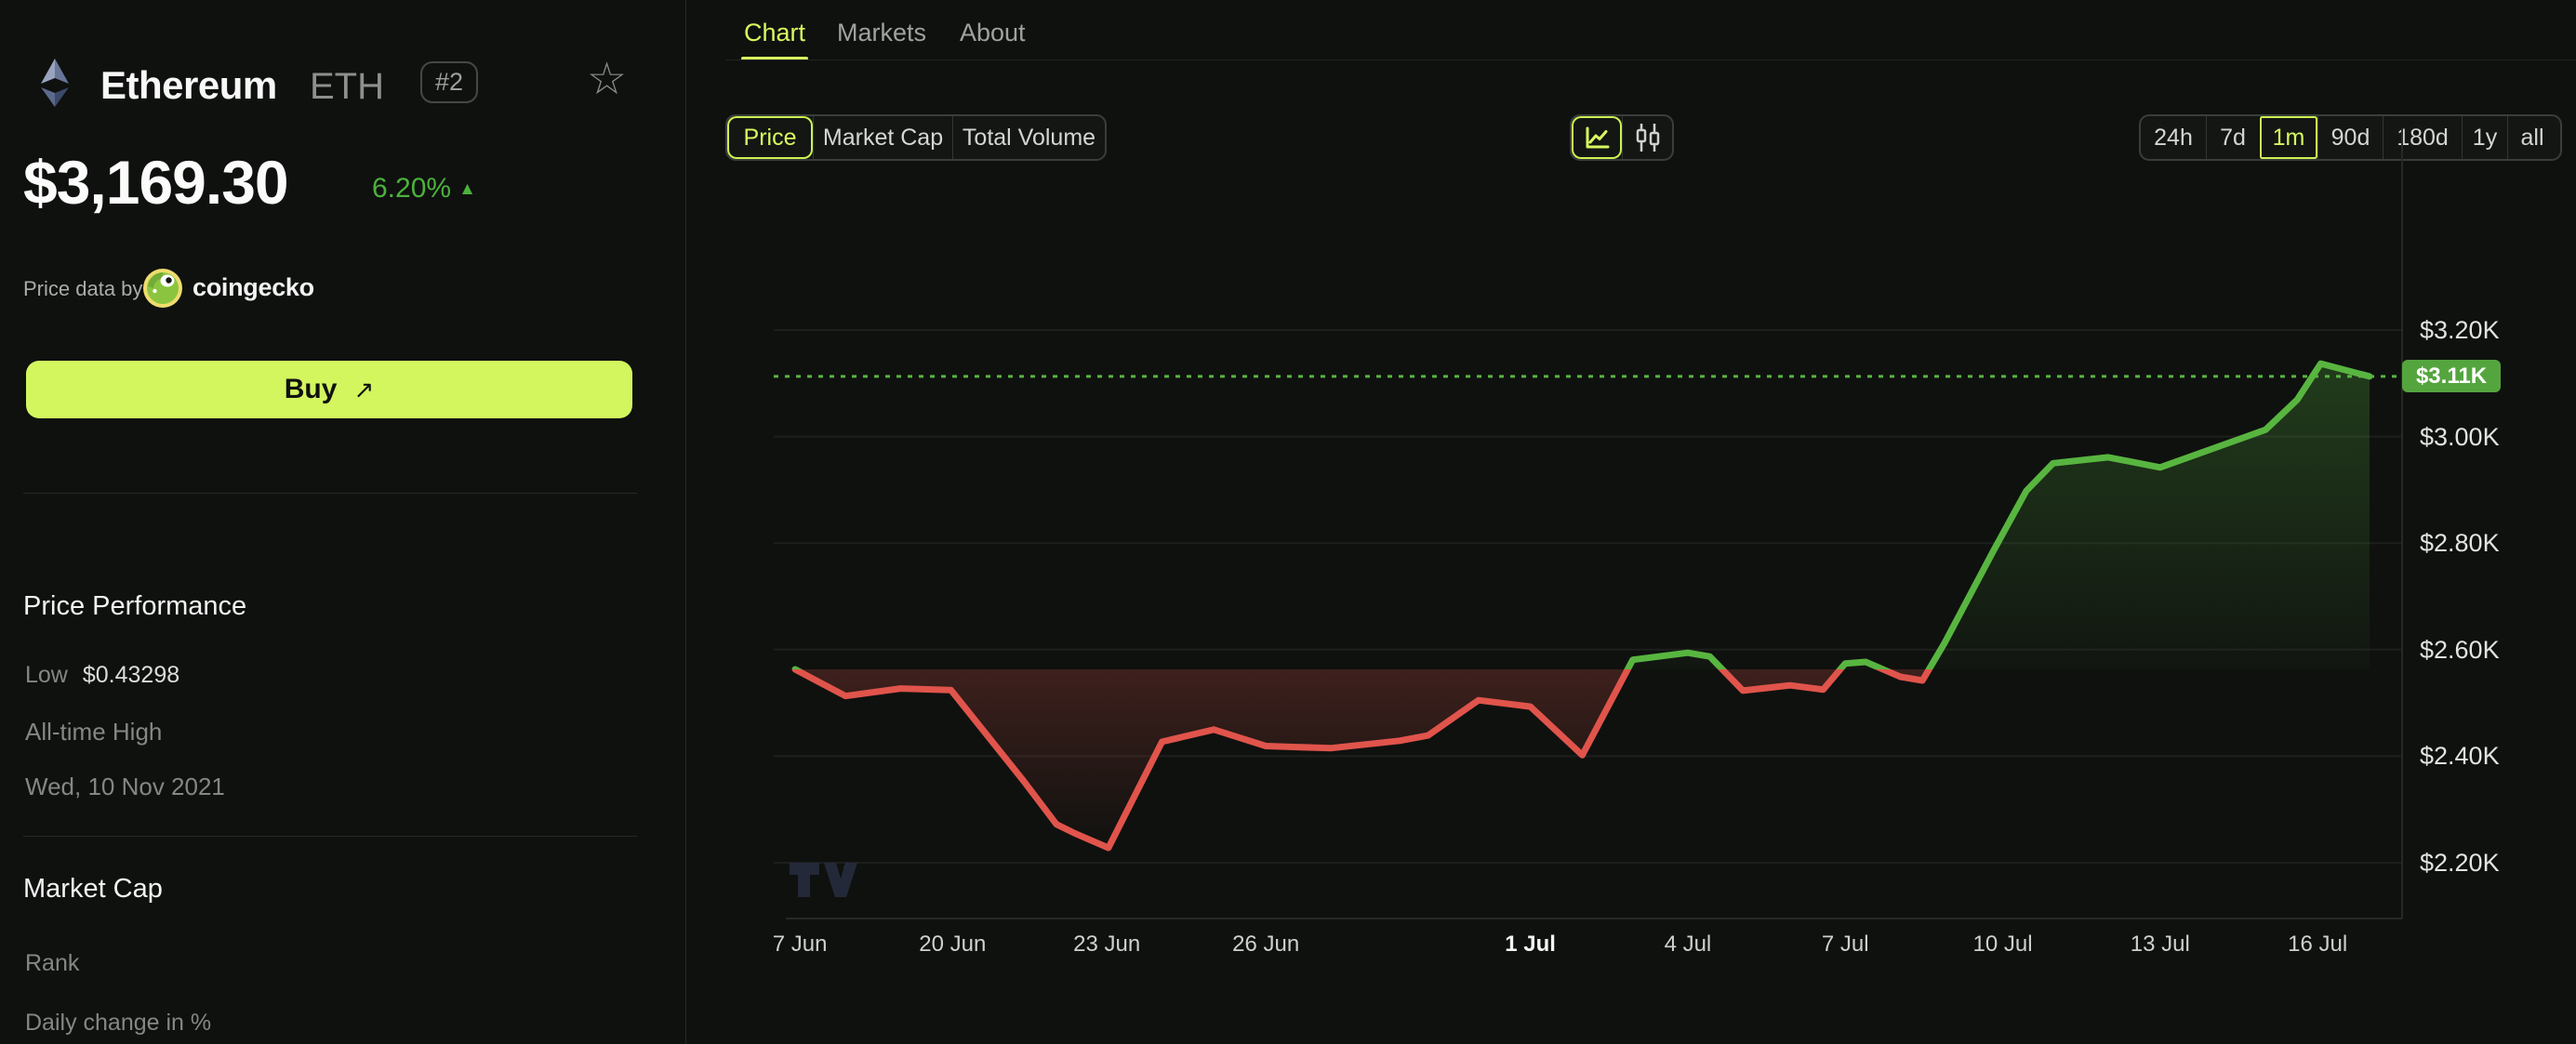 This screenshot has height=1044, width=2576. What do you see at coordinates (188, 85) in the screenshot?
I see `coin-name: Ethereum` at bounding box center [188, 85].